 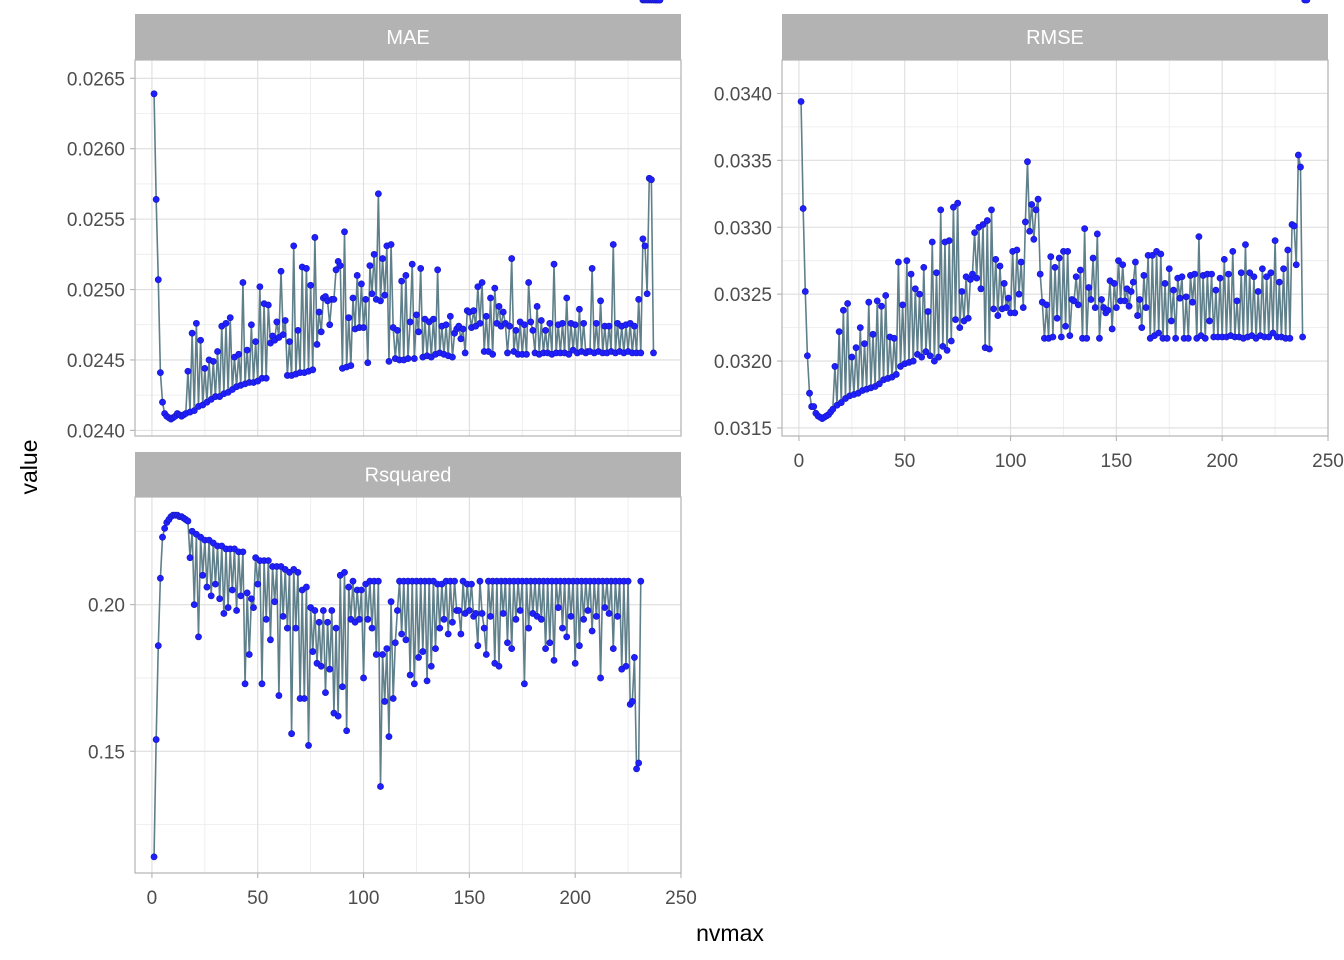 I want to click on x-tick-label: 50, so click(x=904, y=461).